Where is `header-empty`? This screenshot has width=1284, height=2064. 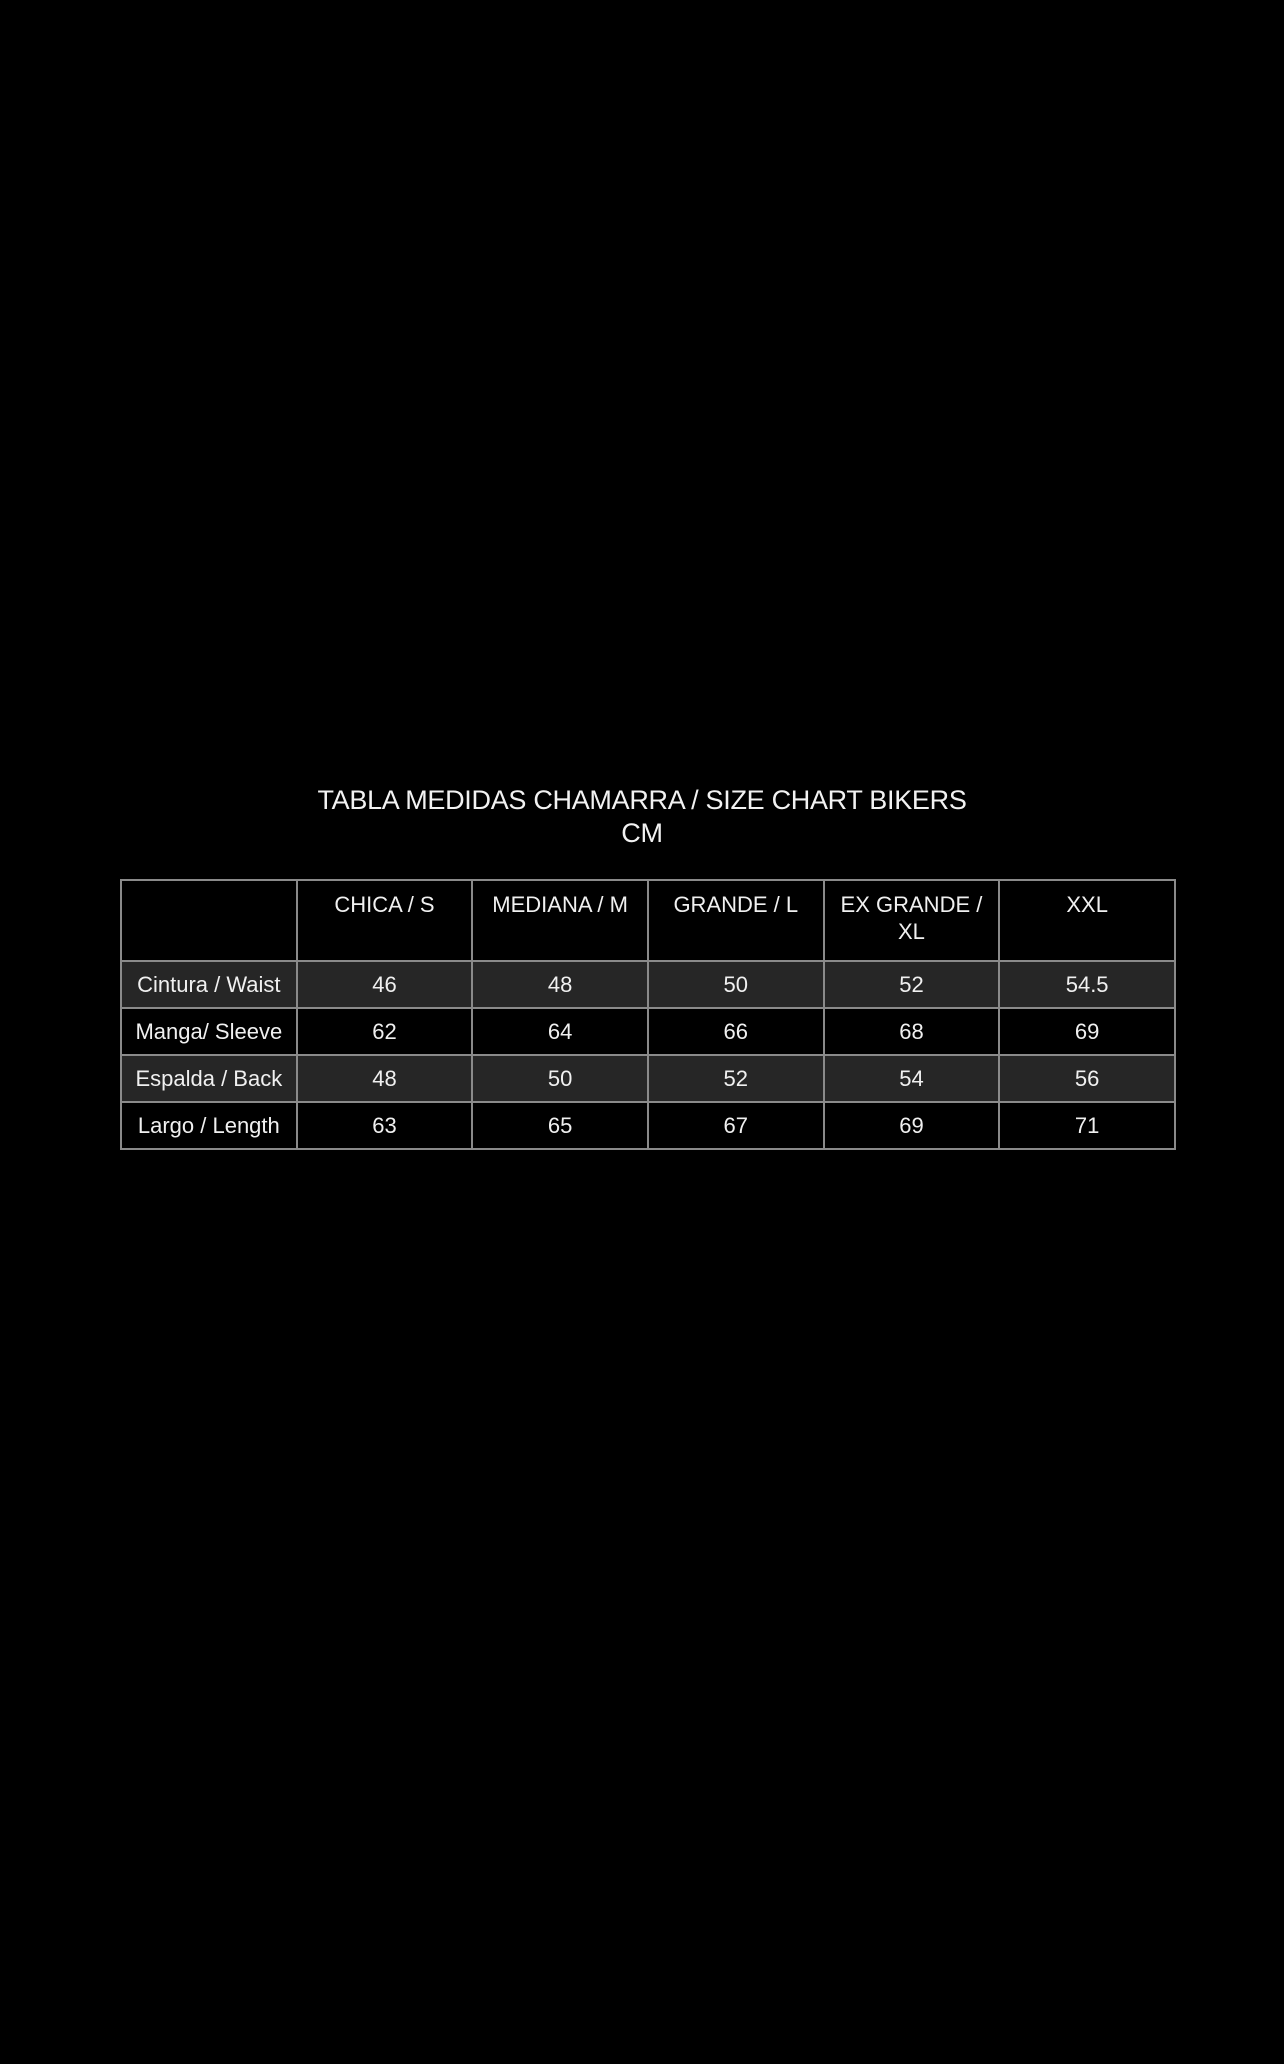 header-empty is located at coordinates (209, 920).